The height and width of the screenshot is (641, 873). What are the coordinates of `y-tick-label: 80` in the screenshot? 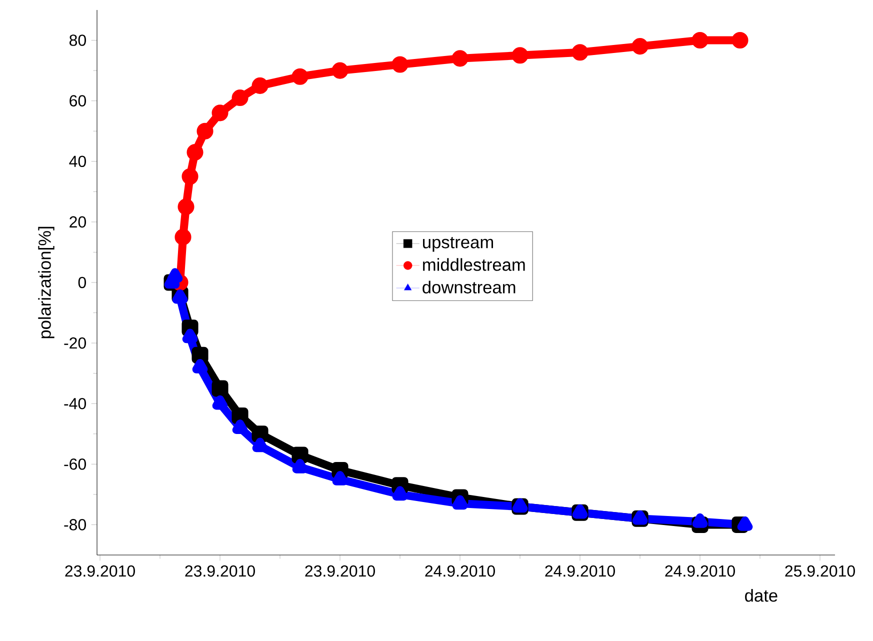 It's located at (78, 40).